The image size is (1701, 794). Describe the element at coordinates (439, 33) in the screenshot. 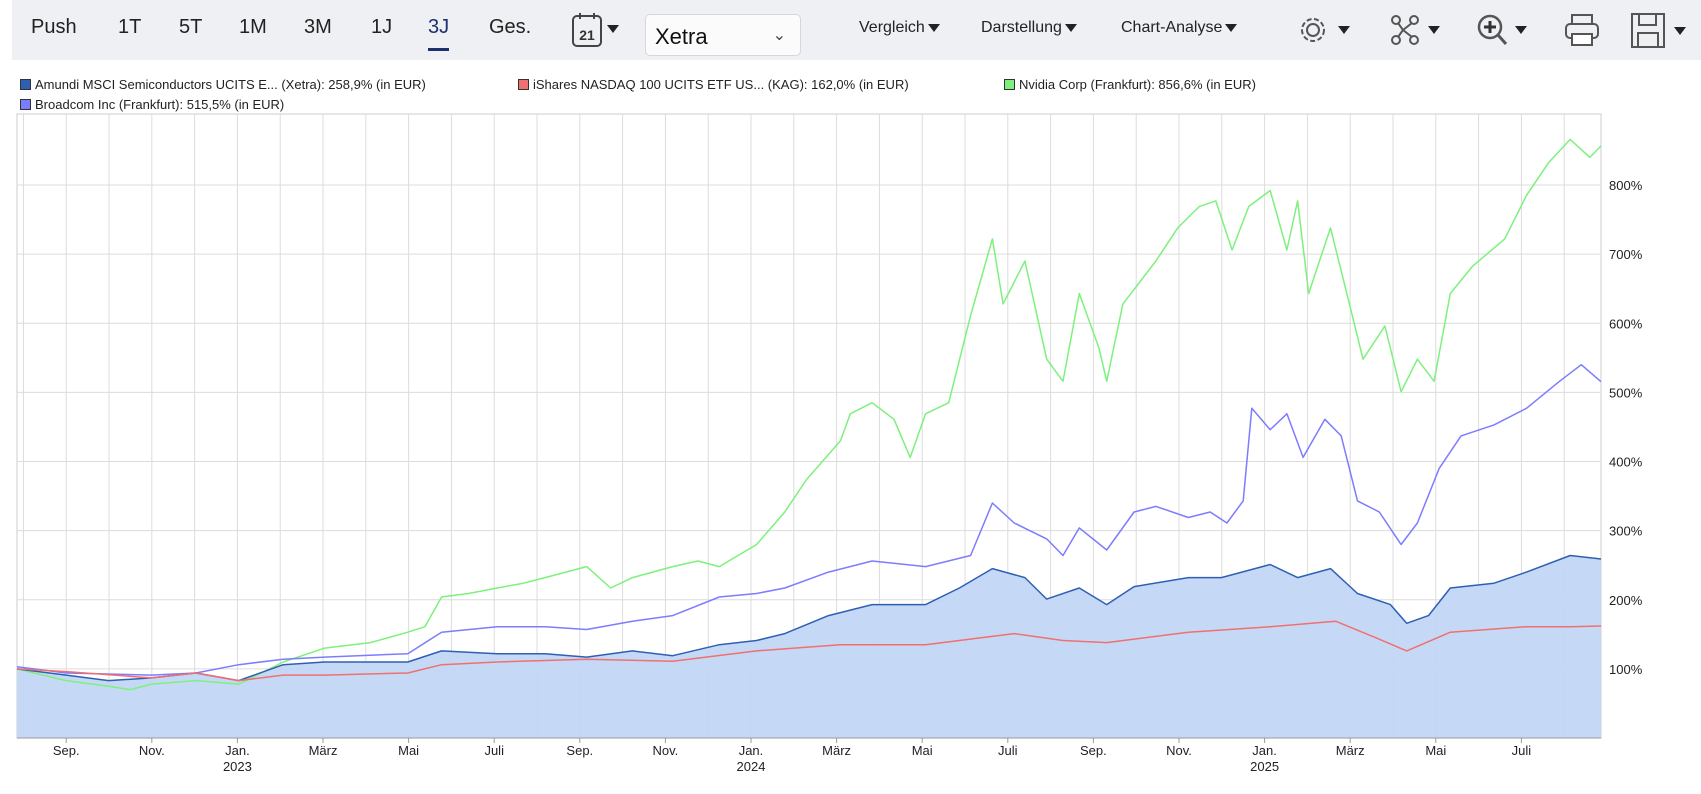

I see `period-3j: 3J` at that location.